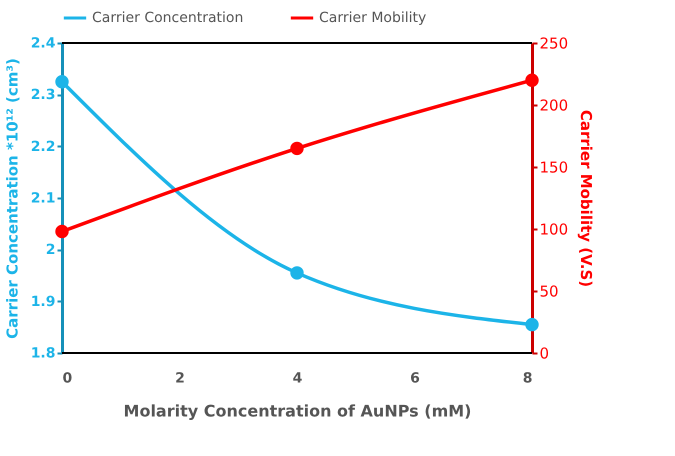 The width and height of the screenshot is (675, 456). What do you see at coordinates (13, 198) in the screenshot?
I see `y-axis-title: Carrier Concentration *10¹² (cm³)` at bounding box center [13, 198].